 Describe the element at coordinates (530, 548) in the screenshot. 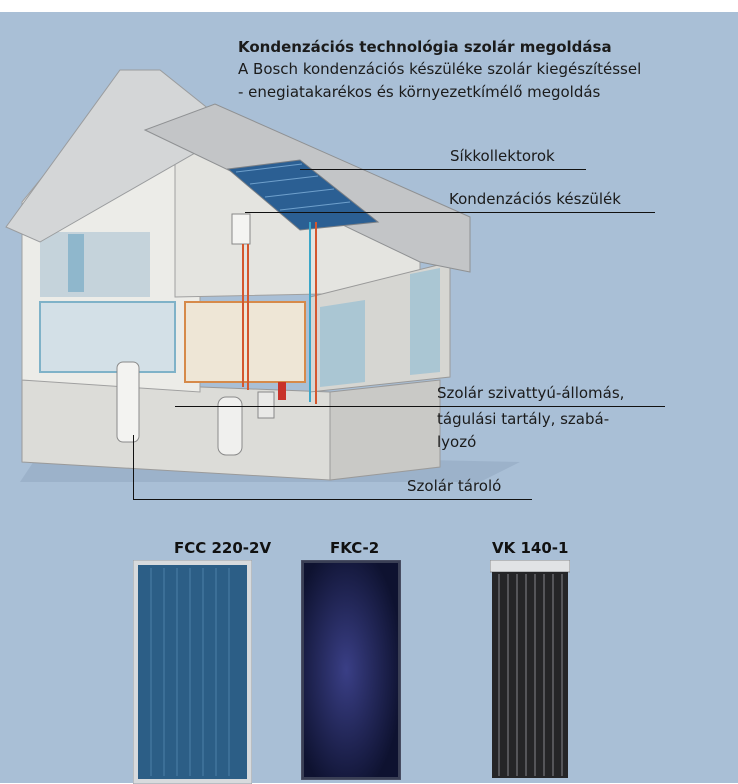

I see `product-label-vk: VK 140-1` at that location.